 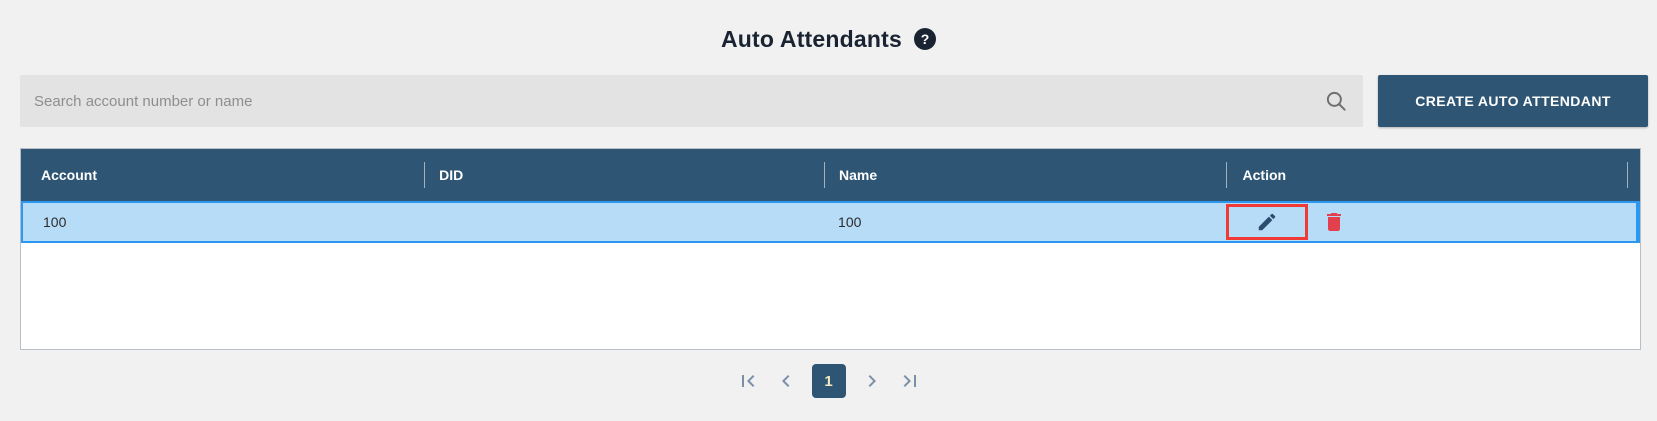 I want to click on trash-icon, so click(x=1334, y=222).